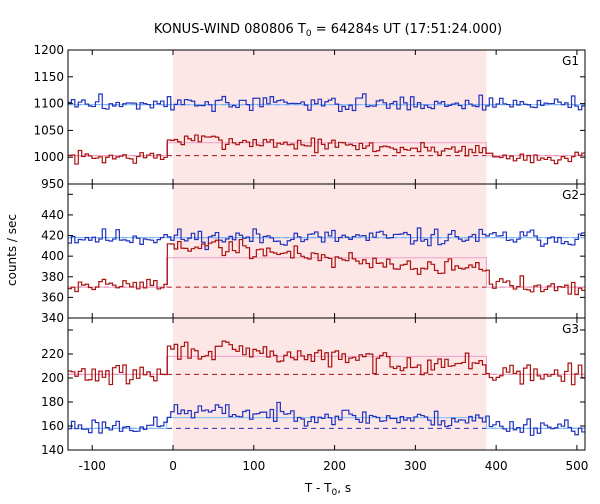 This screenshot has height=504, width=600. What do you see at coordinates (52, 236) in the screenshot?
I see `y-tick-label: 420` at bounding box center [52, 236].